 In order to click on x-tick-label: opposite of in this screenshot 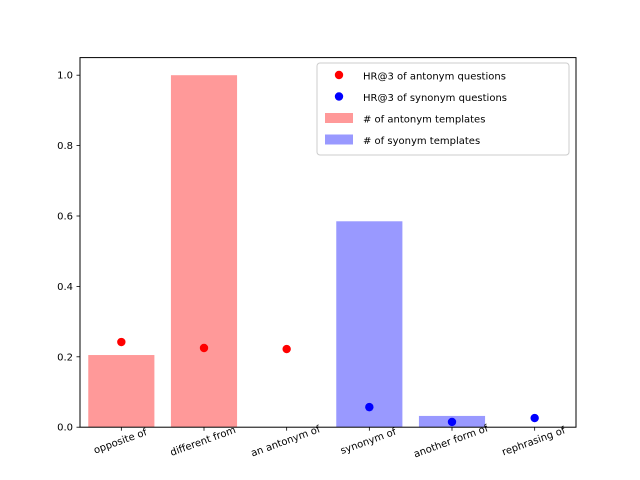, I will do `click(120, 442)`.